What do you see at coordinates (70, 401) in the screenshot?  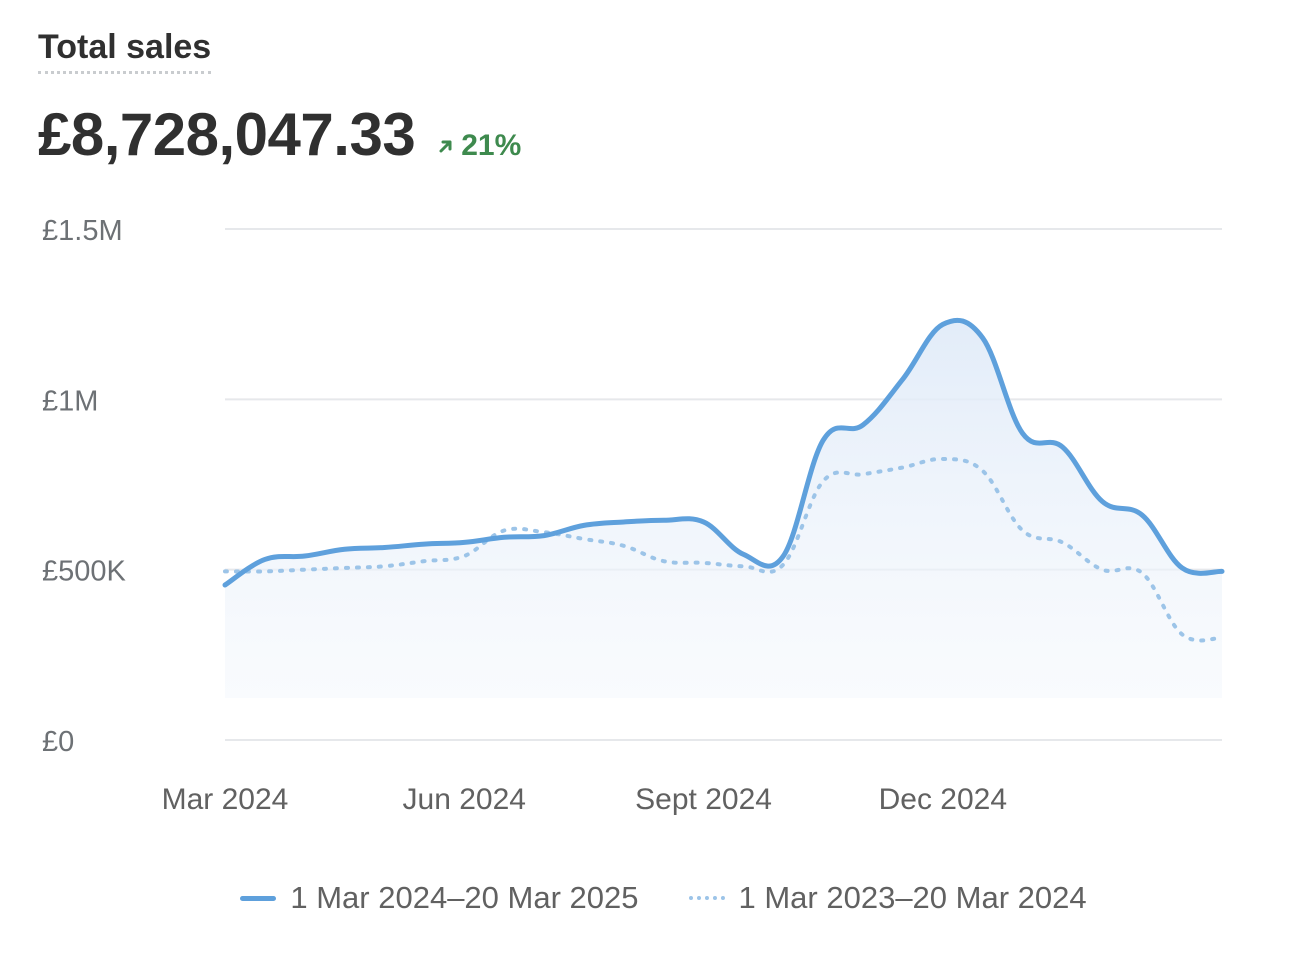 I see `y-tick-label: £1M` at bounding box center [70, 401].